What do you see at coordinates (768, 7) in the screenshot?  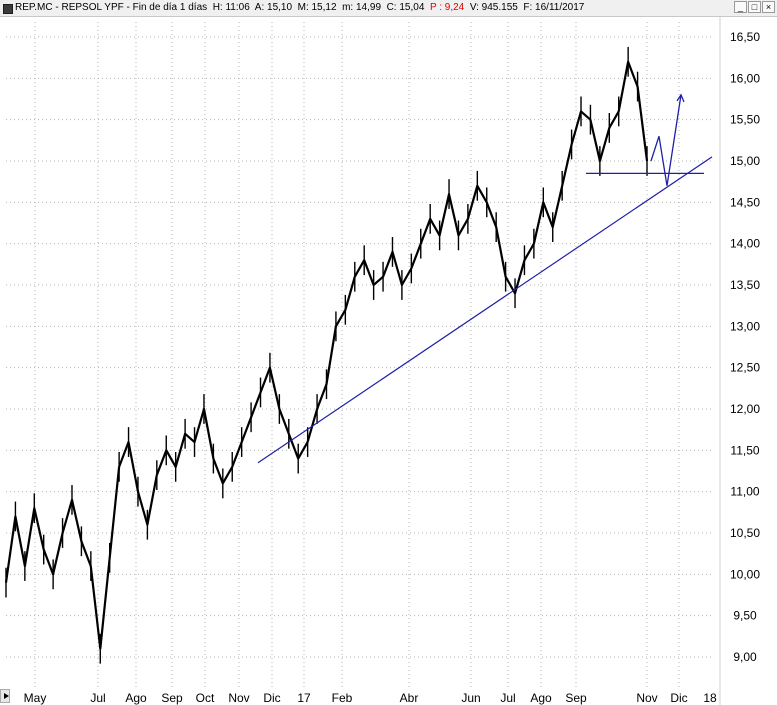 I see `close-button: ×` at bounding box center [768, 7].